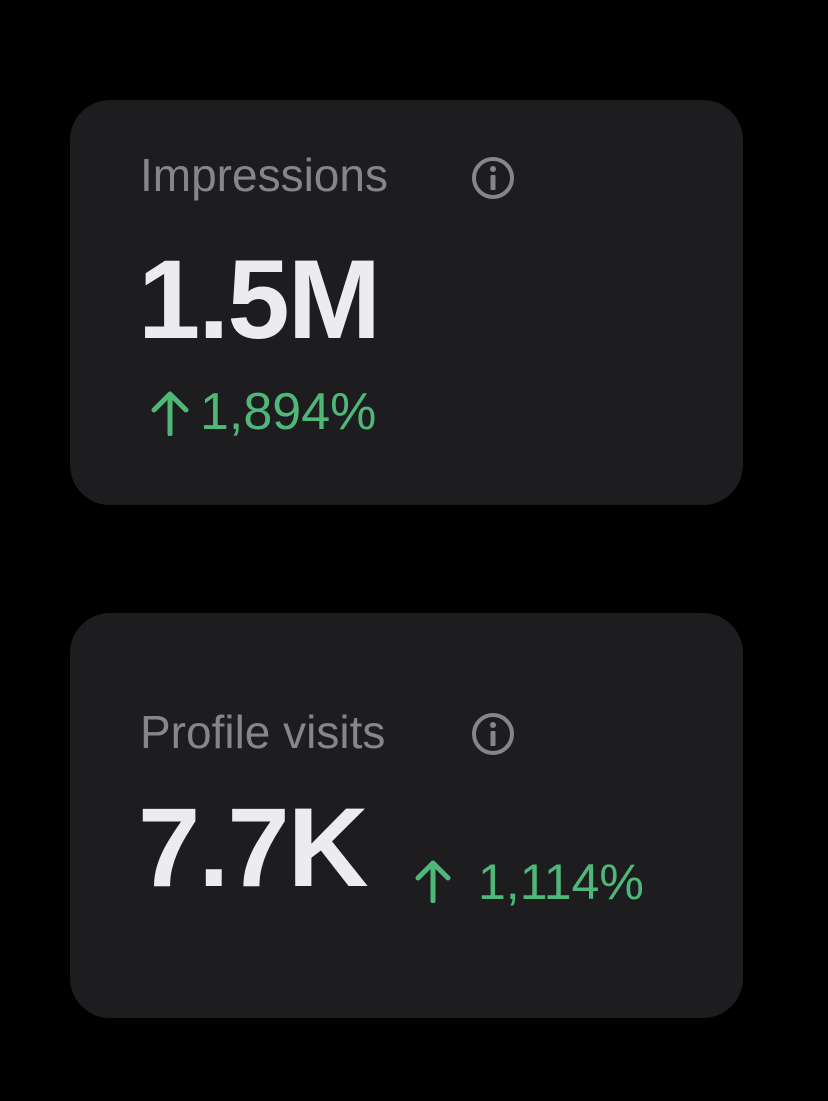  Describe the element at coordinates (264, 175) in the screenshot. I see `metric-label: Impressions` at that location.